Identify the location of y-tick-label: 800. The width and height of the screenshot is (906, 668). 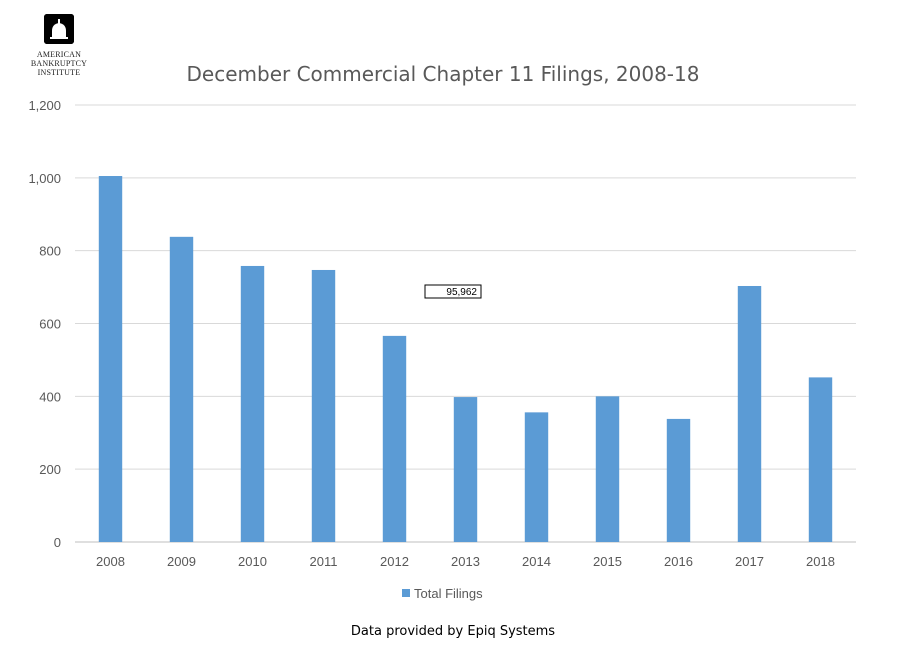
(50, 251).